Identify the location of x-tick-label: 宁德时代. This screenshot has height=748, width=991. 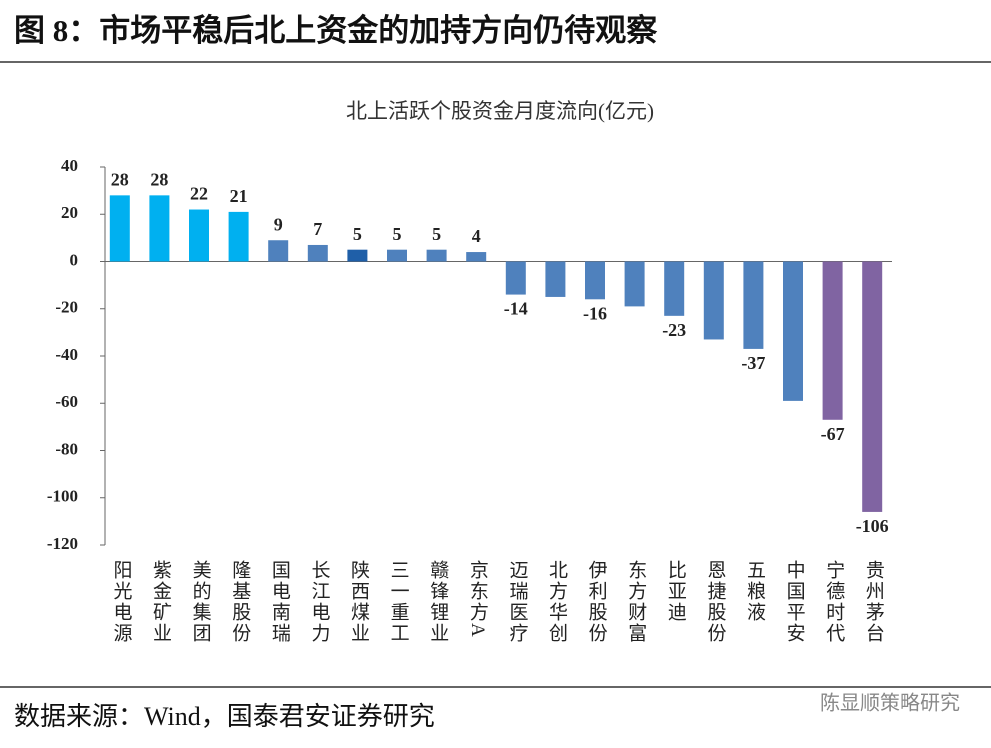
(834, 602).